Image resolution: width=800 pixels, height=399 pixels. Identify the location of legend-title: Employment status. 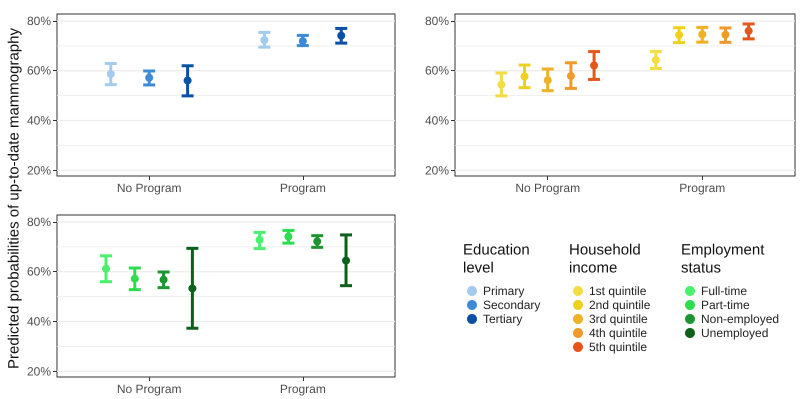
(723, 259).